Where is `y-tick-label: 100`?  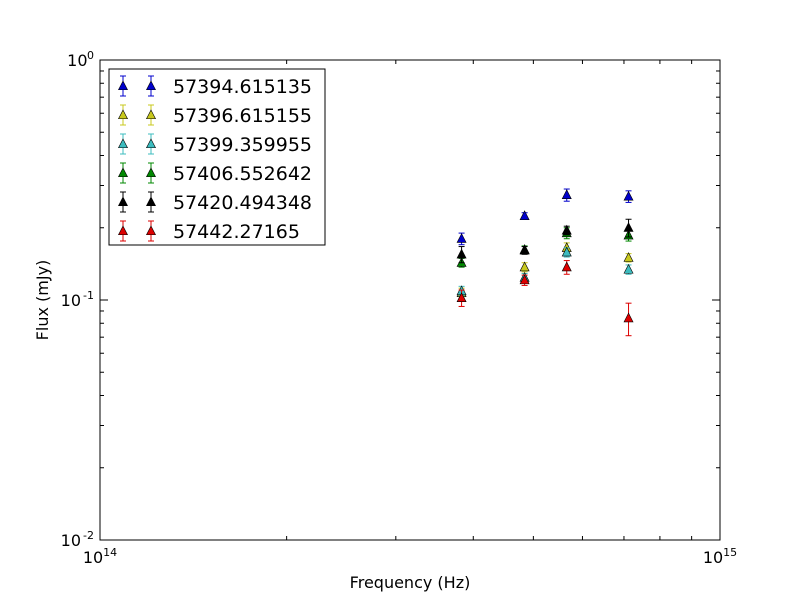
y-tick-label: 100 is located at coordinates (80, 59).